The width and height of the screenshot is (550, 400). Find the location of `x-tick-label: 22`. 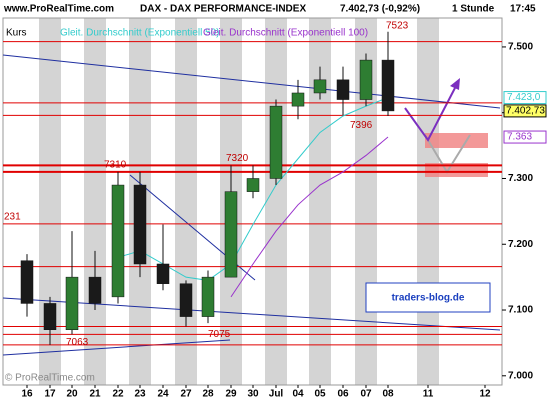

x-tick-label: 22 is located at coordinates (118, 394).